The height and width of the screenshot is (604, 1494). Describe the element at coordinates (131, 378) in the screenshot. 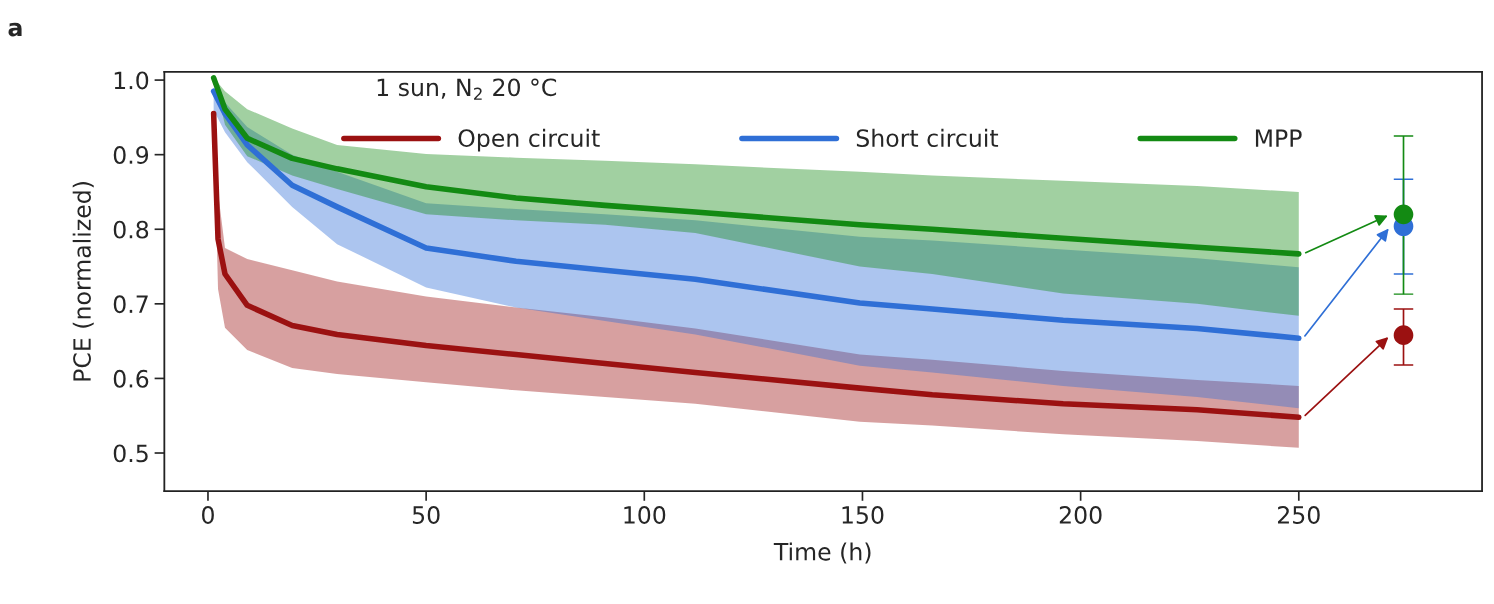

I see `y-tick-label: 0.6` at that location.